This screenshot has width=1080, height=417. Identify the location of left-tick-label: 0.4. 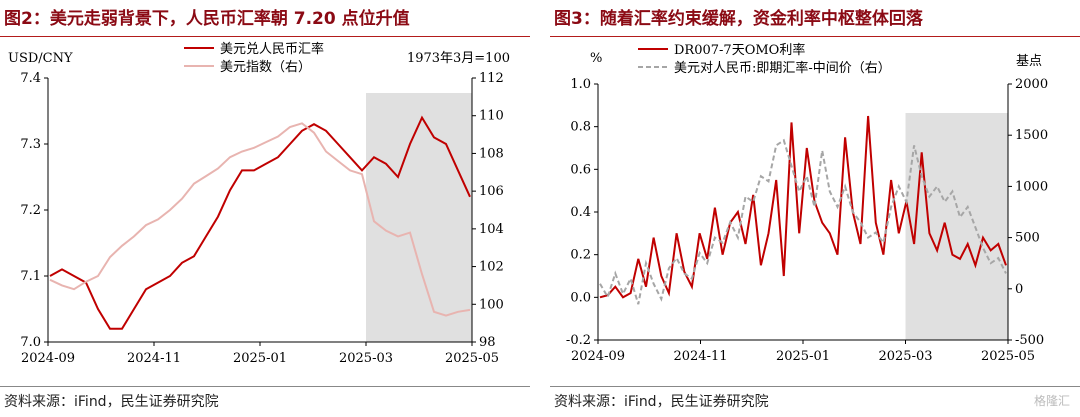
(580, 212).